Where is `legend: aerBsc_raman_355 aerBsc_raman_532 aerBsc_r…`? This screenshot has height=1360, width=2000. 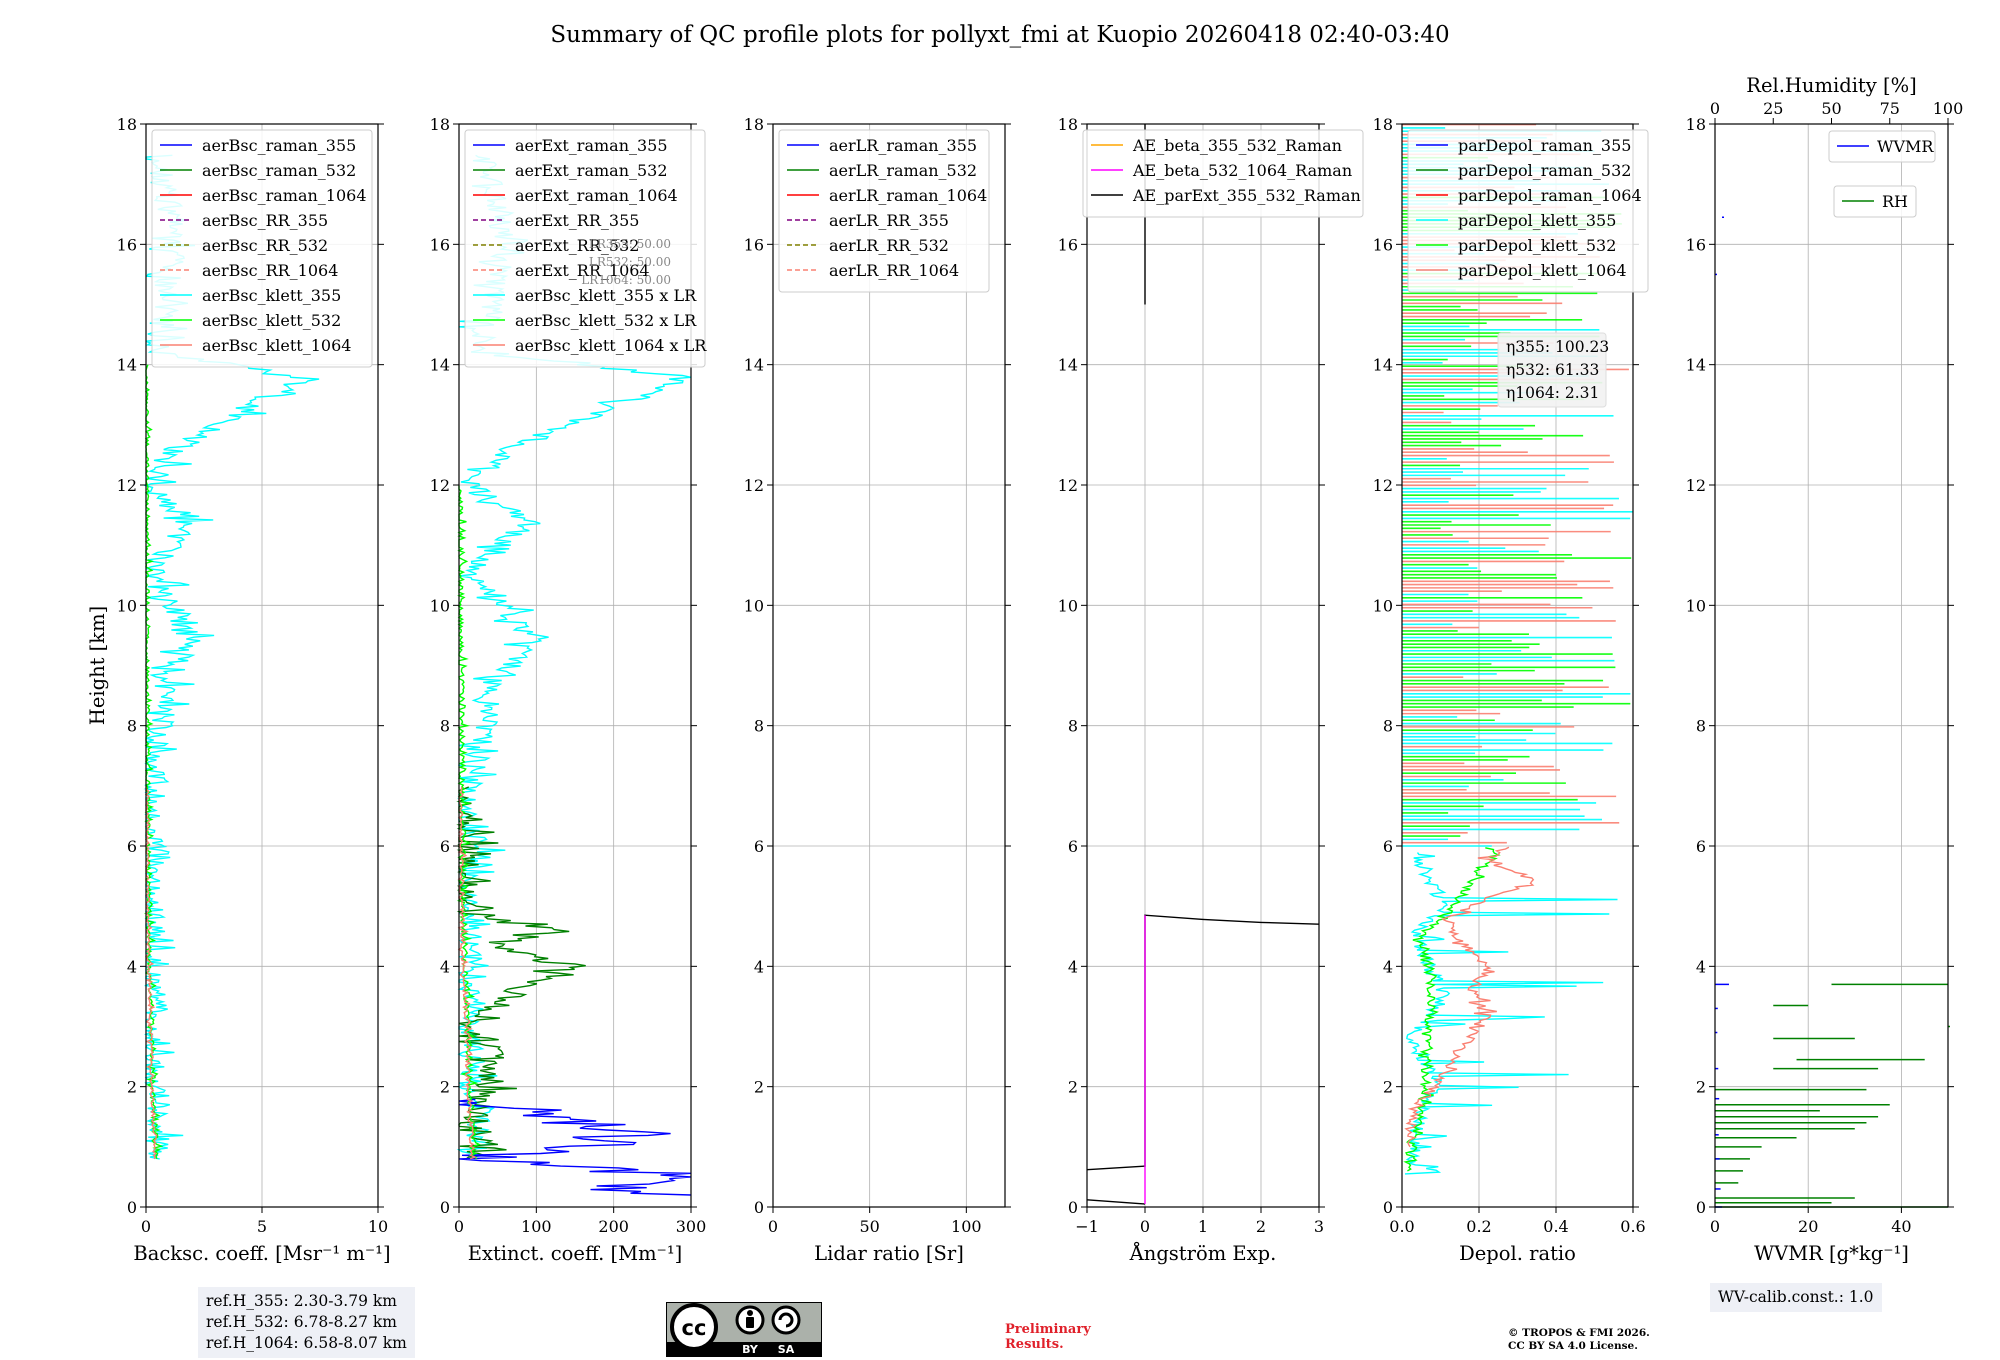 legend: aerBsc_raman_355 aerBsc_raman_532 aerBsc_r… is located at coordinates (262, 248).